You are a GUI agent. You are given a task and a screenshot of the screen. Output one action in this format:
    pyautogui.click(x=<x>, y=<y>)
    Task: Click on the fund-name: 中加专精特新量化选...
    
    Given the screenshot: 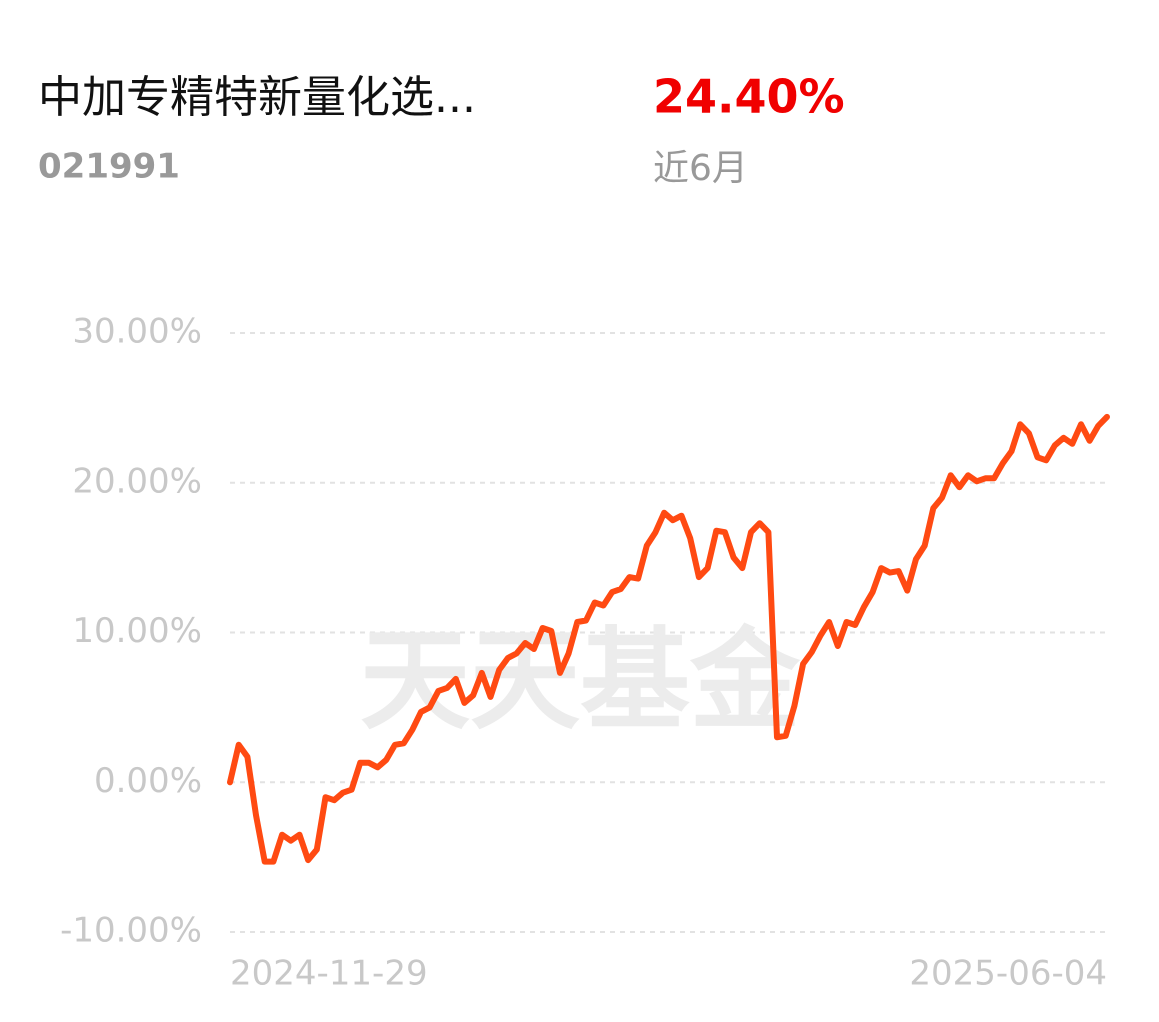 What is the action you would take?
    pyautogui.click(x=257, y=97)
    